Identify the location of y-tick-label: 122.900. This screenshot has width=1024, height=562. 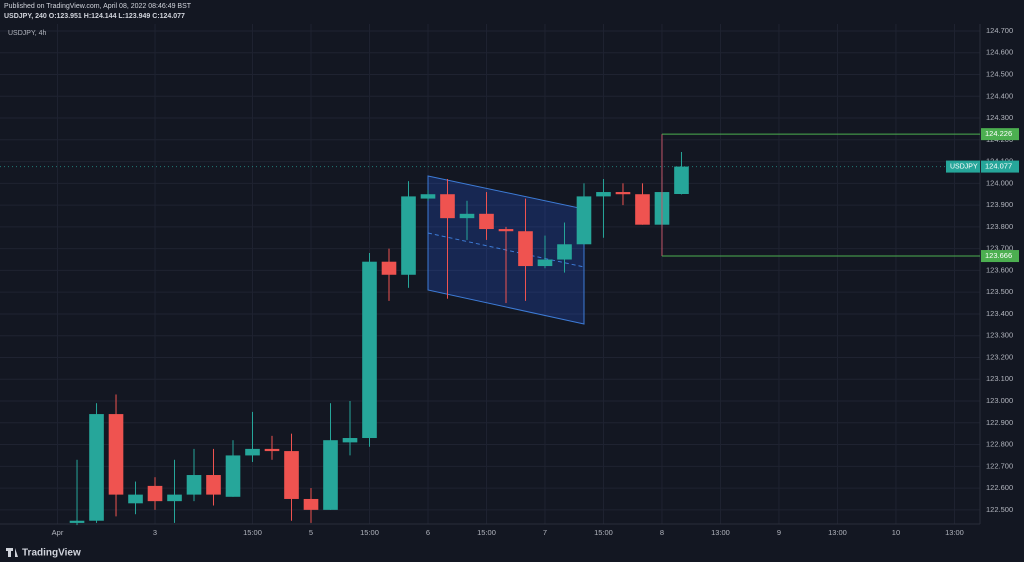
(999, 422).